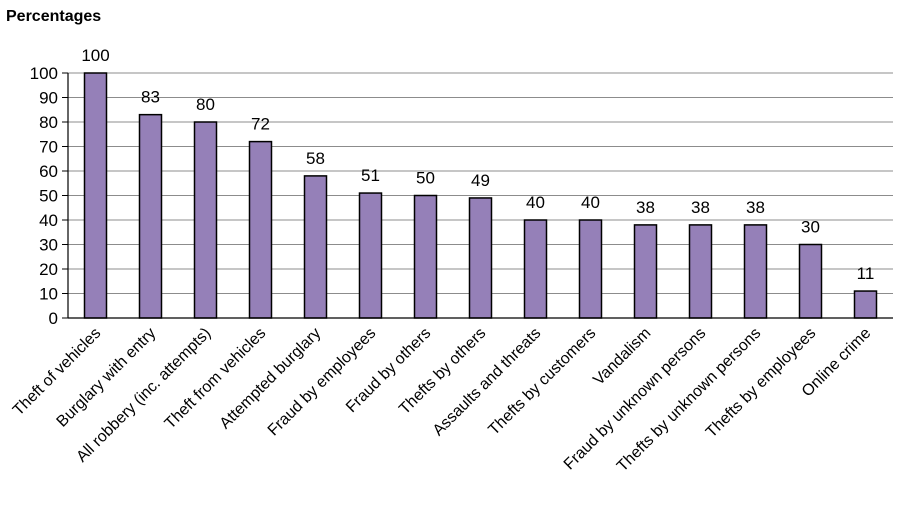 Image resolution: width=897 pixels, height=514 pixels. Describe the element at coordinates (48, 122) in the screenshot. I see `y-tick-label: 80` at that location.